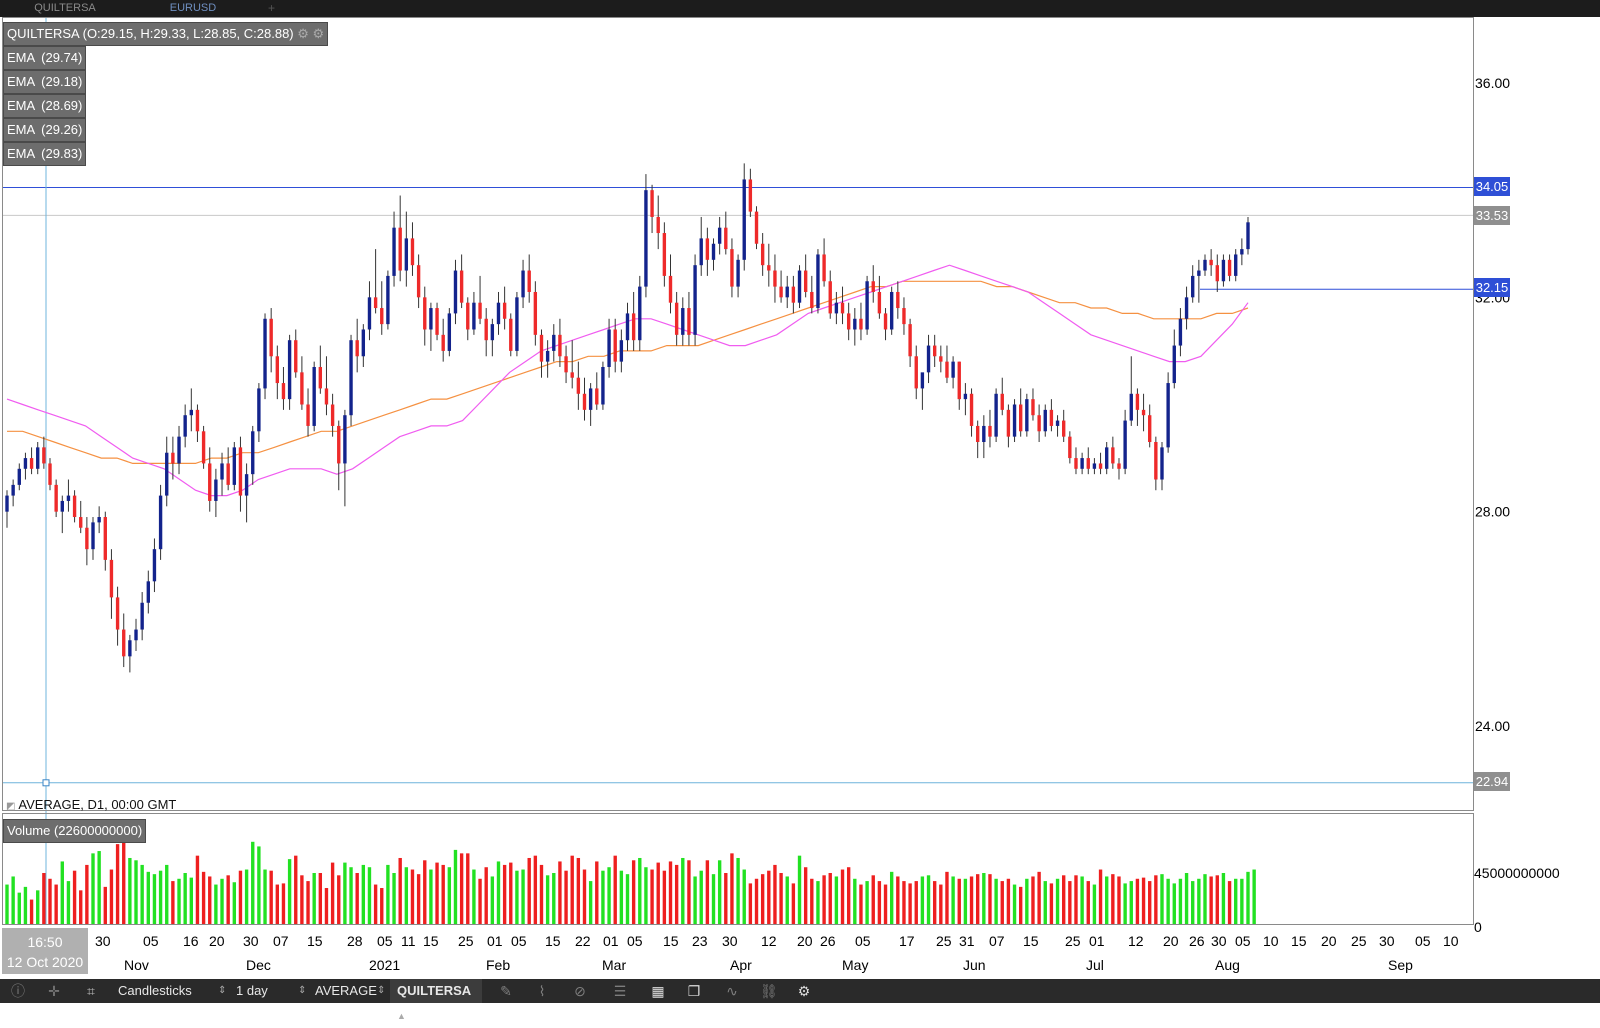 The image size is (1600, 1028). What do you see at coordinates (311, 33) in the screenshot?
I see `settings-dots-icon: ⚙ ⚙` at bounding box center [311, 33].